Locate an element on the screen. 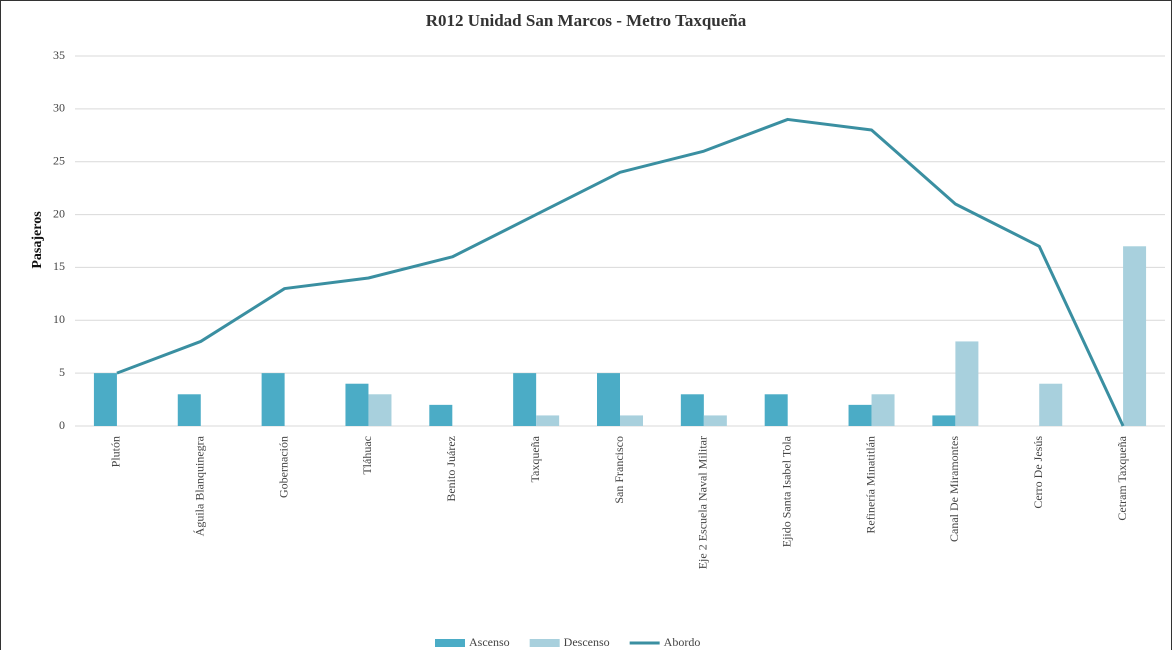 Image resolution: width=1172 pixels, height=655 pixels. x-tick-label: Plutón is located at coordinates (116, 451).